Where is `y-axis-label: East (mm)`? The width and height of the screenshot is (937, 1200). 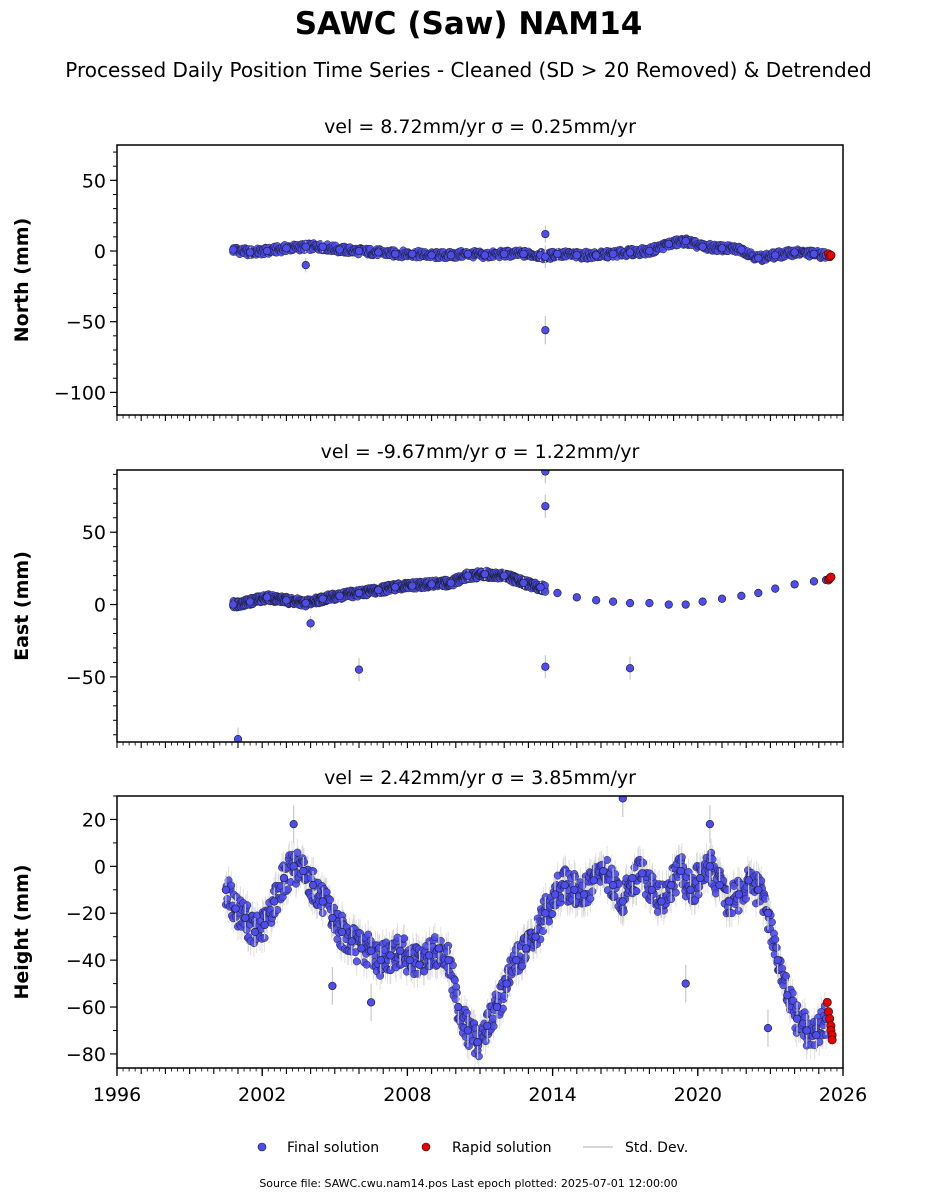 y-axis-label: East (mm) is located at coordinates (22, 606).